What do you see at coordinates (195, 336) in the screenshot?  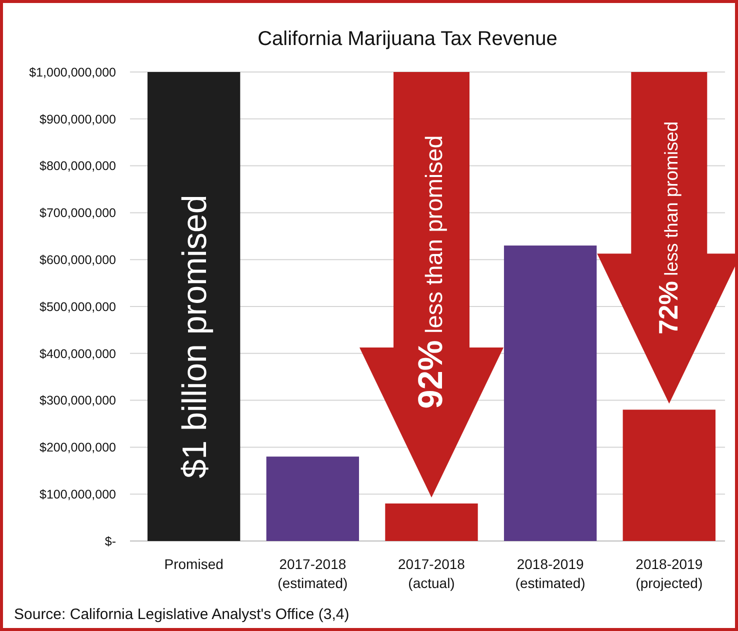 I see `annotation: $1 billion promised` at bounding box center [195, 336].